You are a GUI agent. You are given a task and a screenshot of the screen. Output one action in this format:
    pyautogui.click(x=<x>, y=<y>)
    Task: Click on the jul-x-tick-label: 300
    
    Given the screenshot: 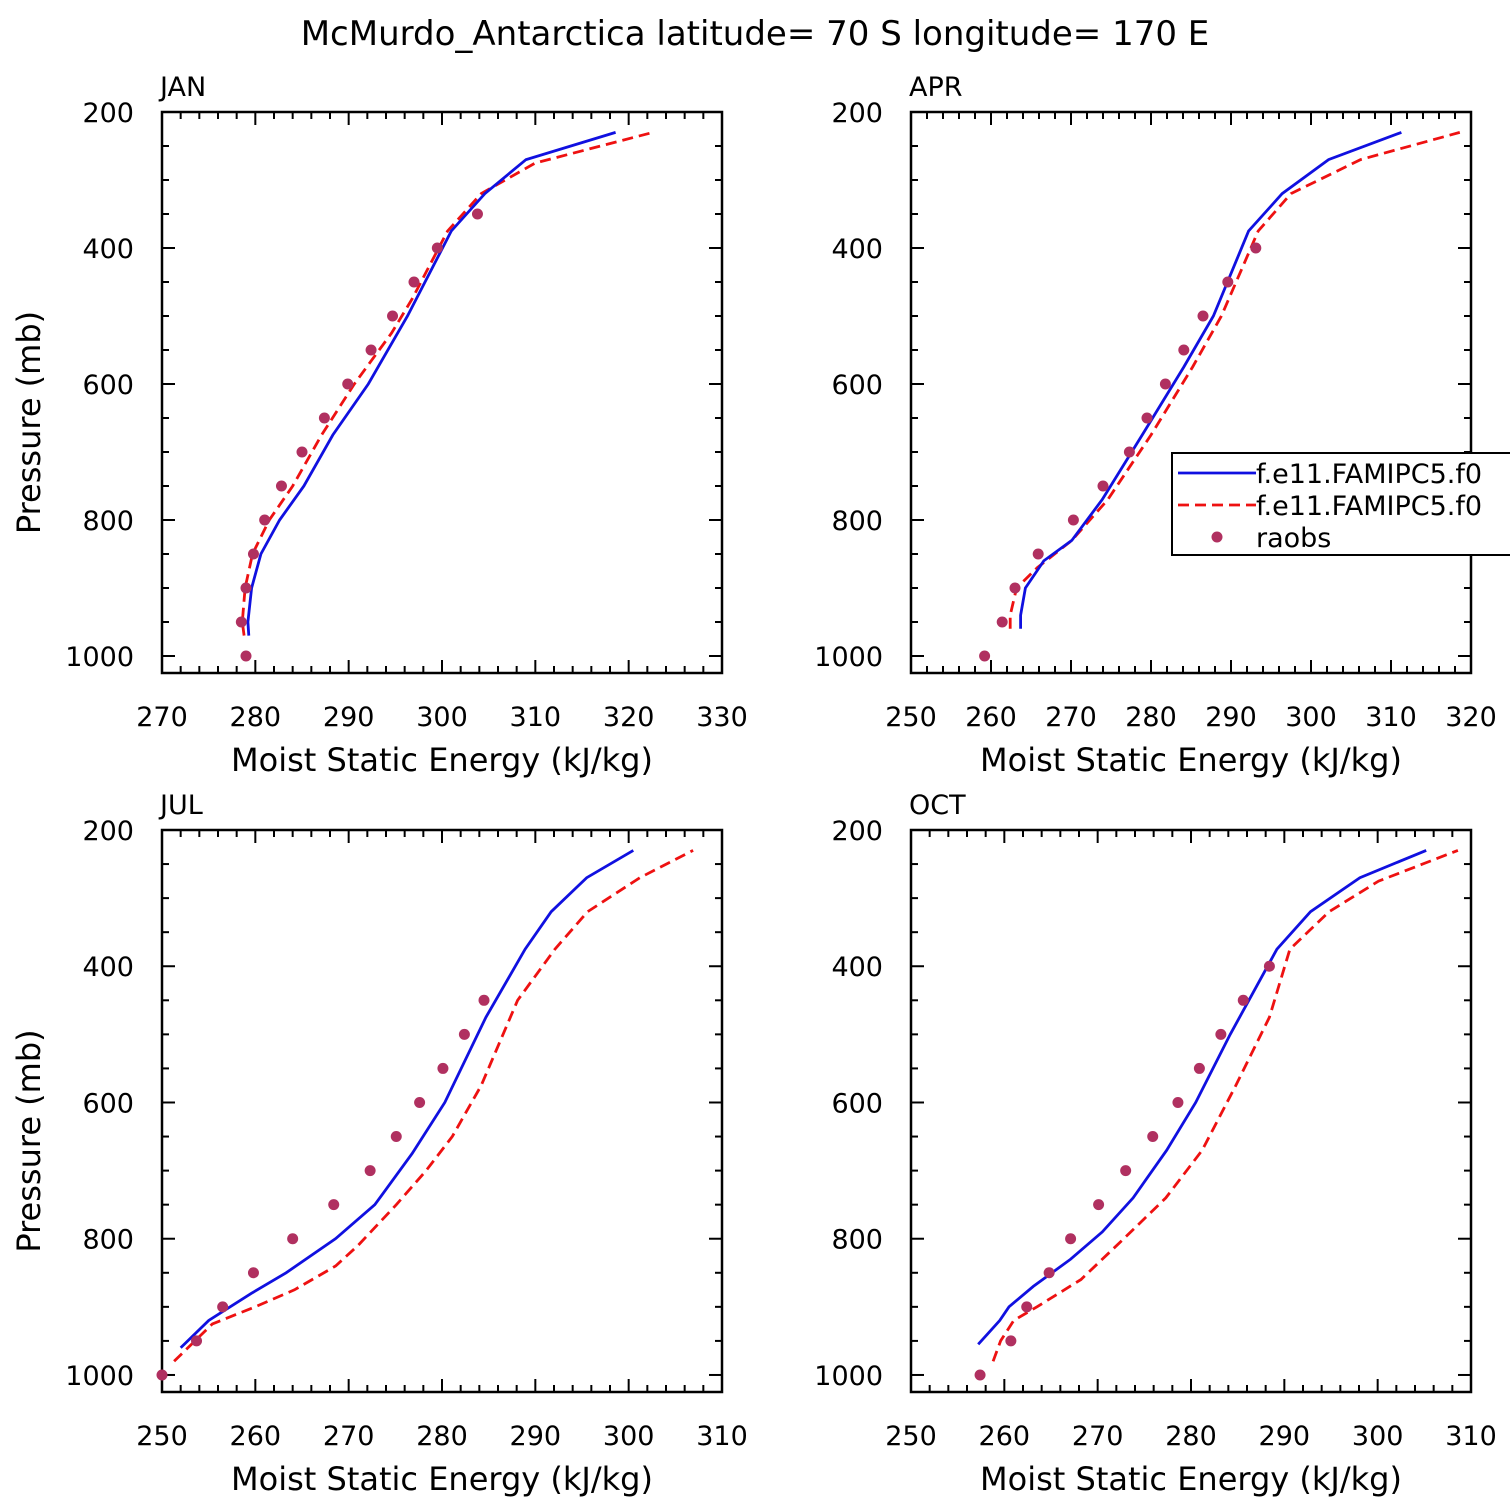 What is the action you would take?
    pyautogui.click(x=629, y=1436)
    